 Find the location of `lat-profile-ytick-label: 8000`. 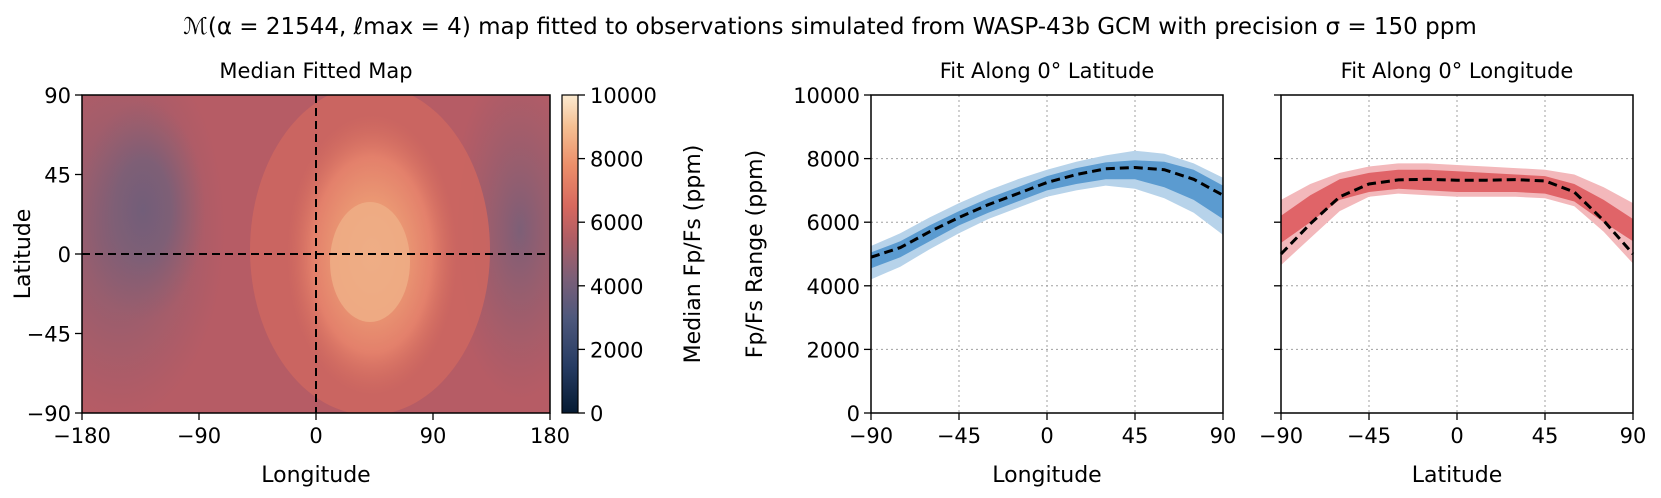

lat-profile-ytick-label: 8000 is located at coordinates (833, 160).